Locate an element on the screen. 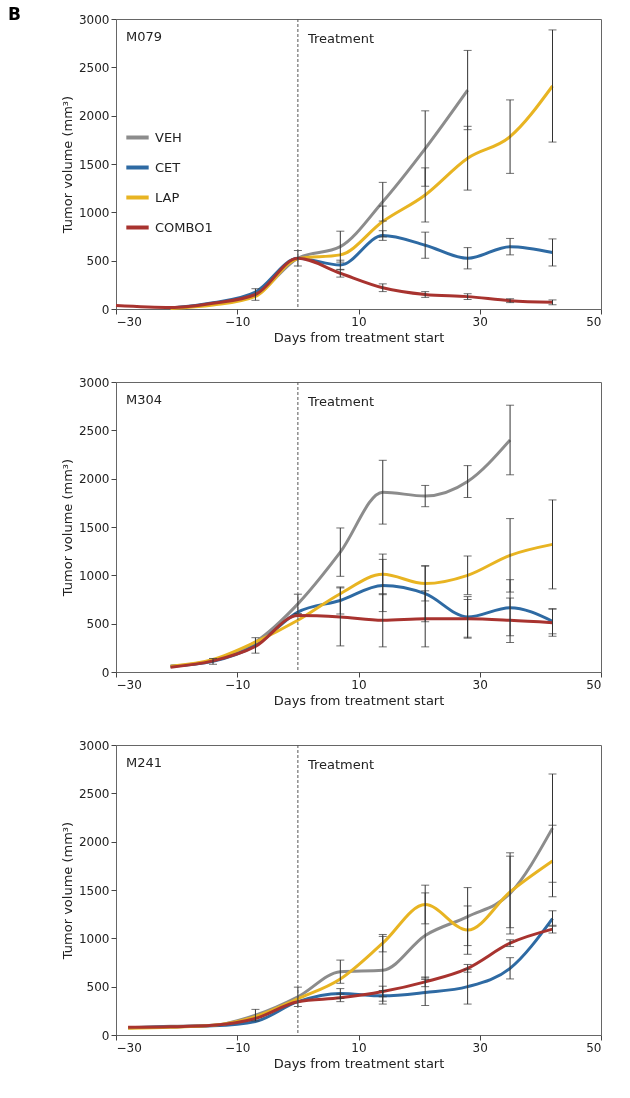 The height and width of the screenshot is (1098, 630). legend-label: CET is located at coordinates (168, 167).